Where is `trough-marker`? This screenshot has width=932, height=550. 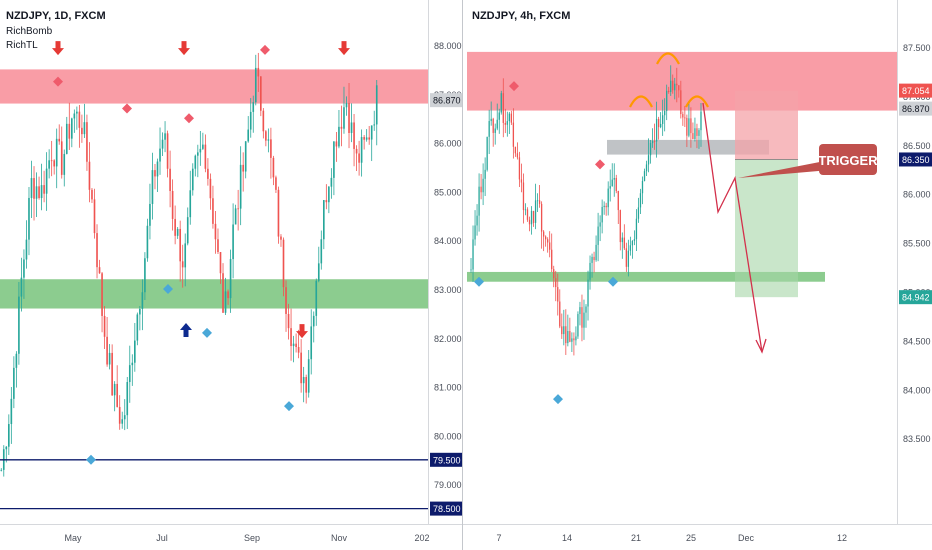 trough-marker is located at coordinates (479, 281).